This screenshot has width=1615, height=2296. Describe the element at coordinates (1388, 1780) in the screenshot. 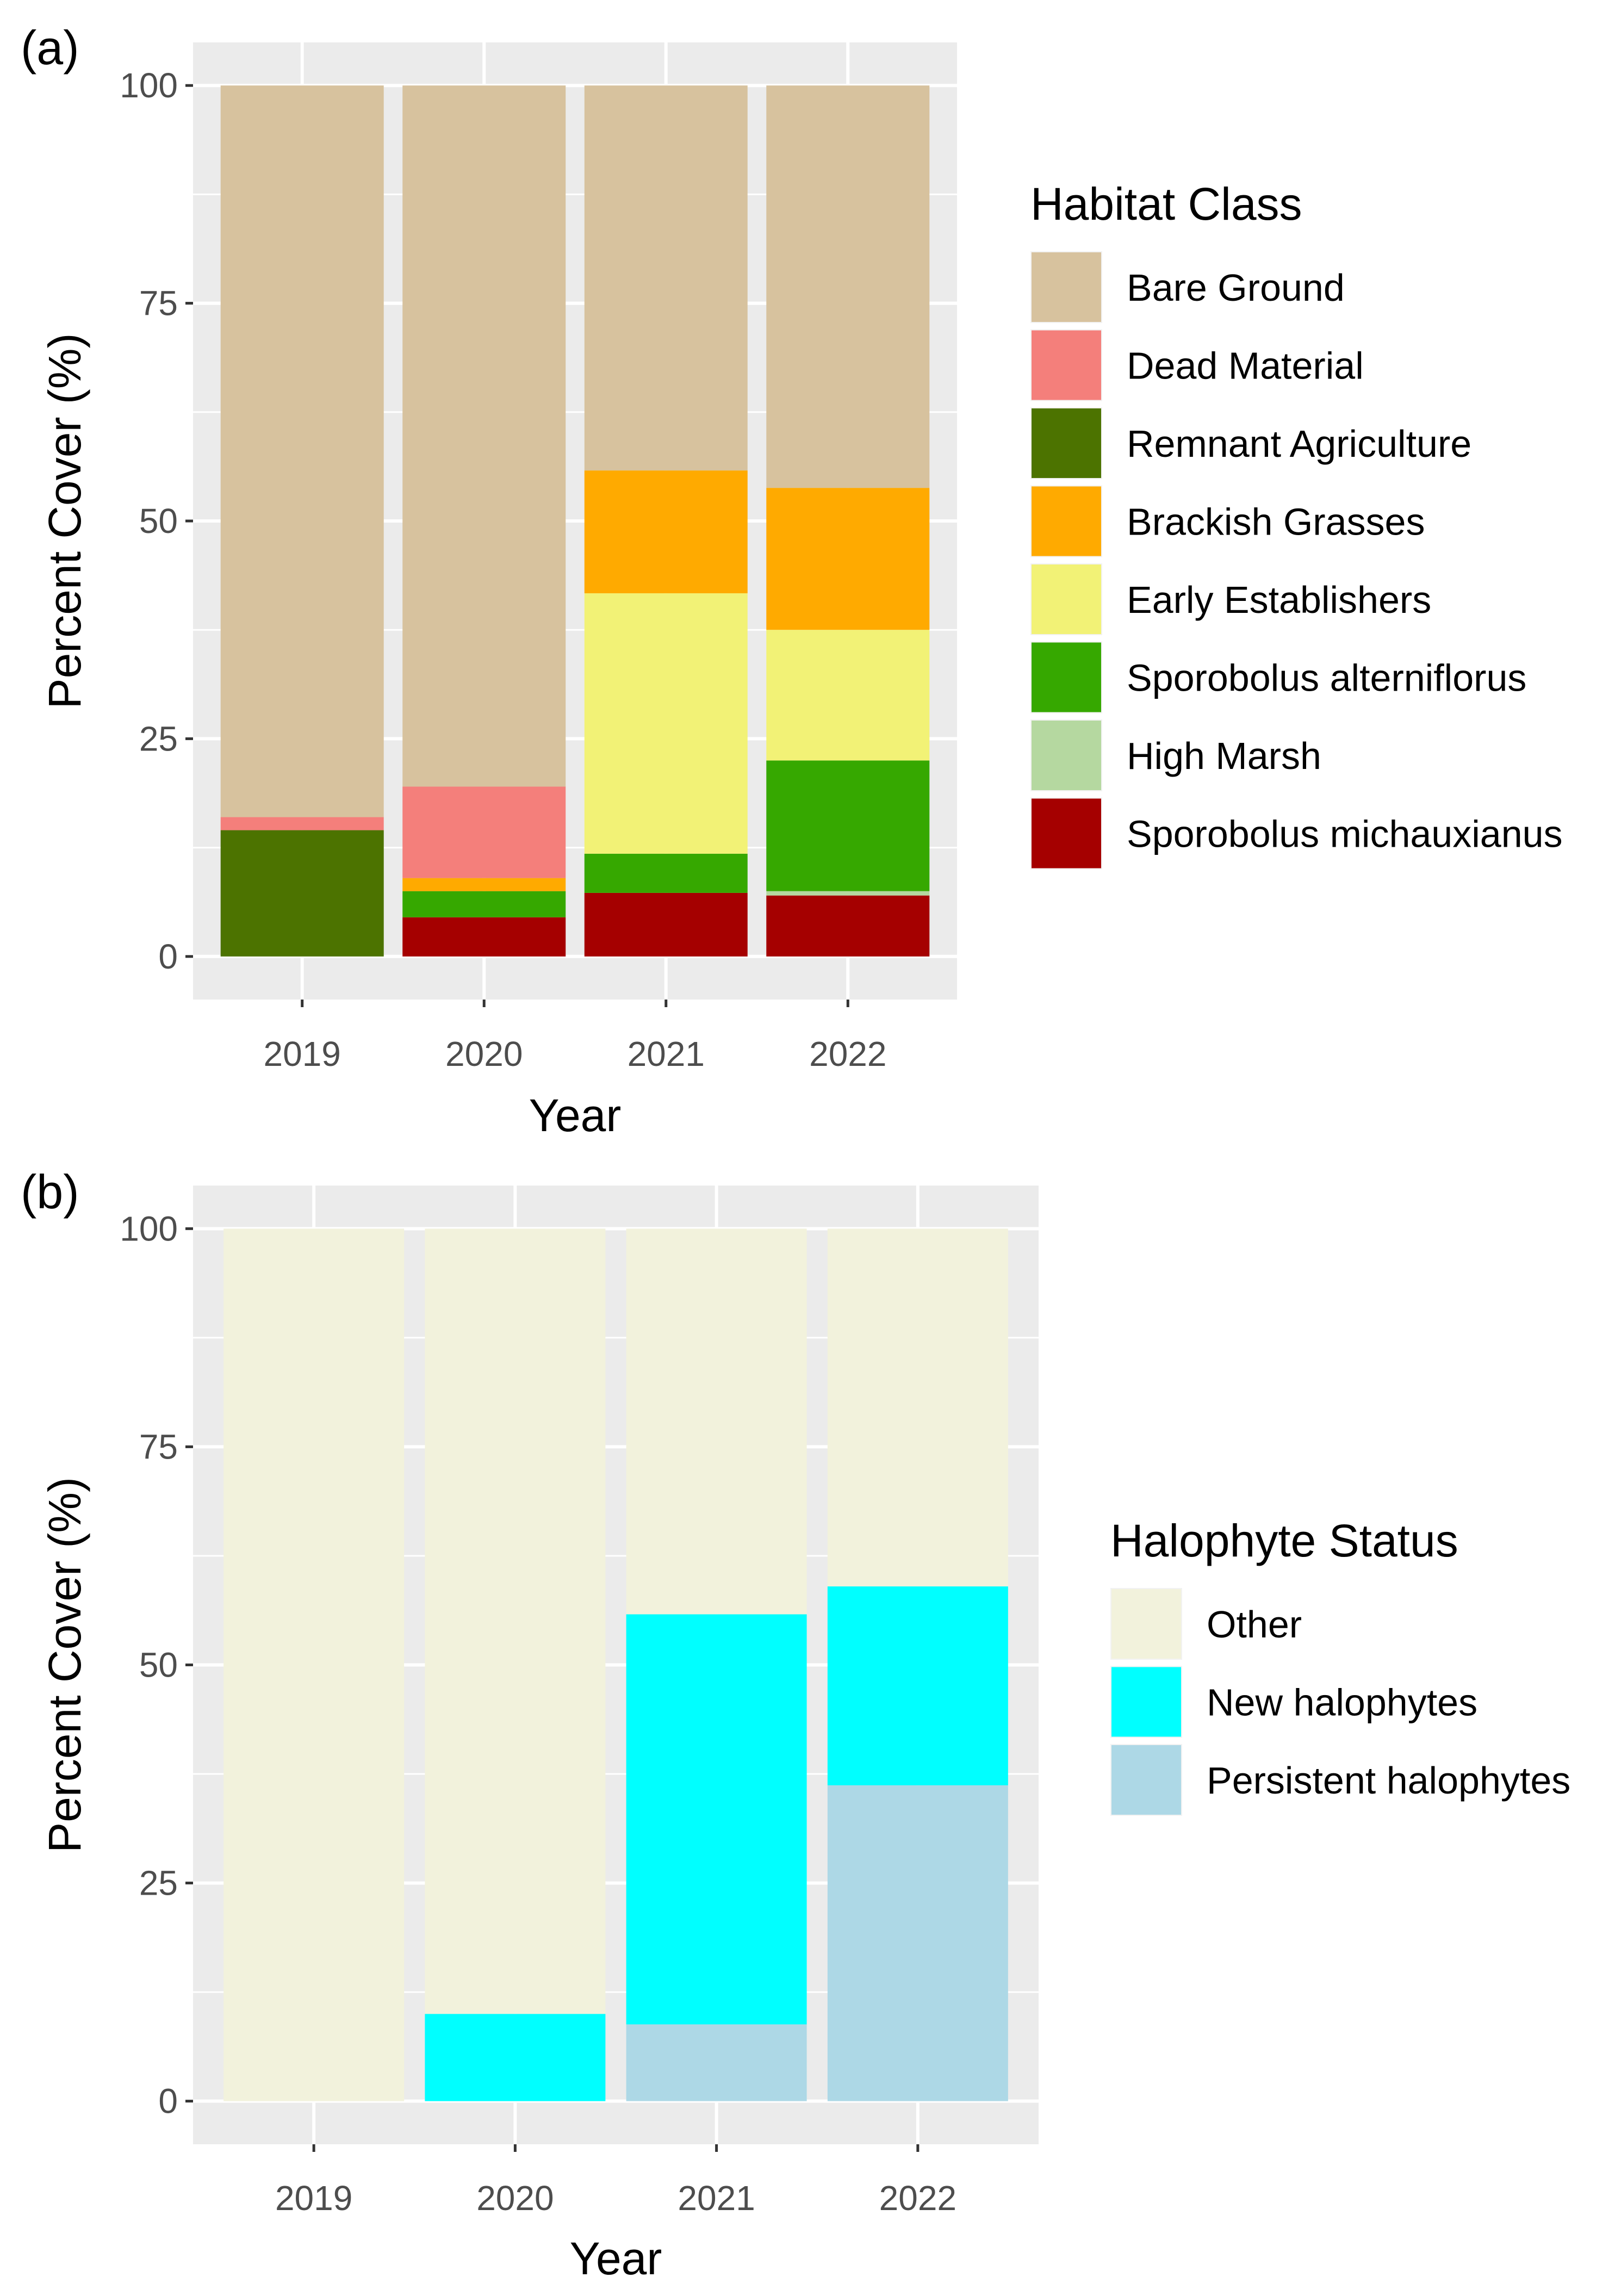

I see `legend-label: Persistent halophytes` at that location.